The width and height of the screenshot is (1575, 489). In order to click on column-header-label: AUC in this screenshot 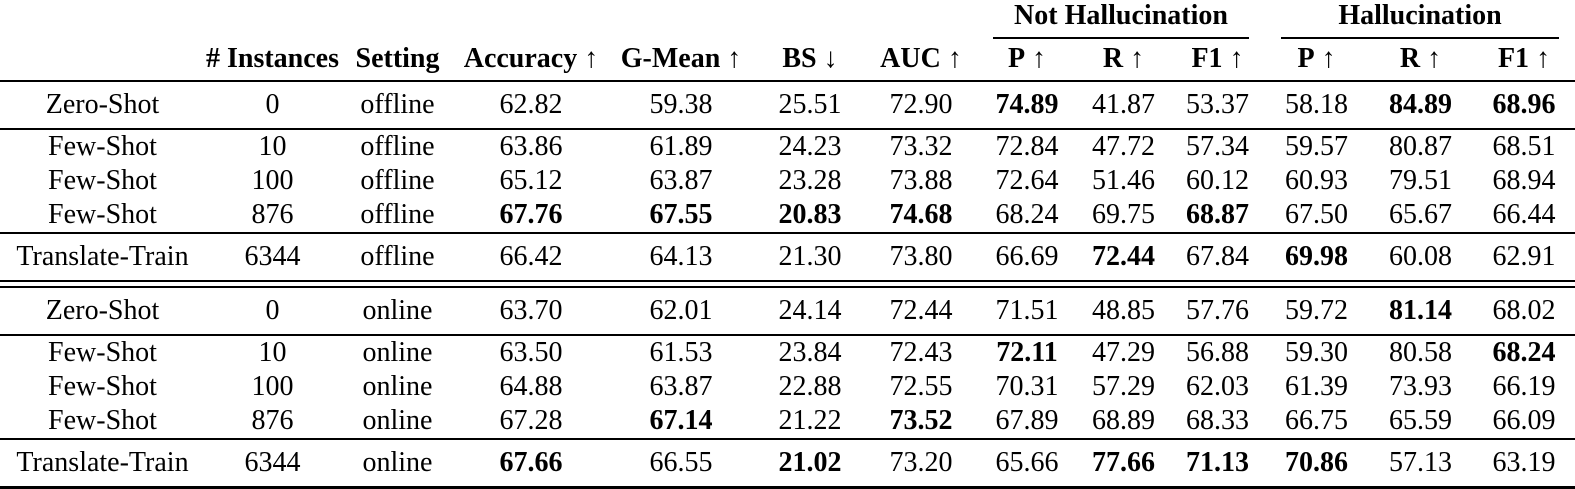, I will do `click(910, 58)`.